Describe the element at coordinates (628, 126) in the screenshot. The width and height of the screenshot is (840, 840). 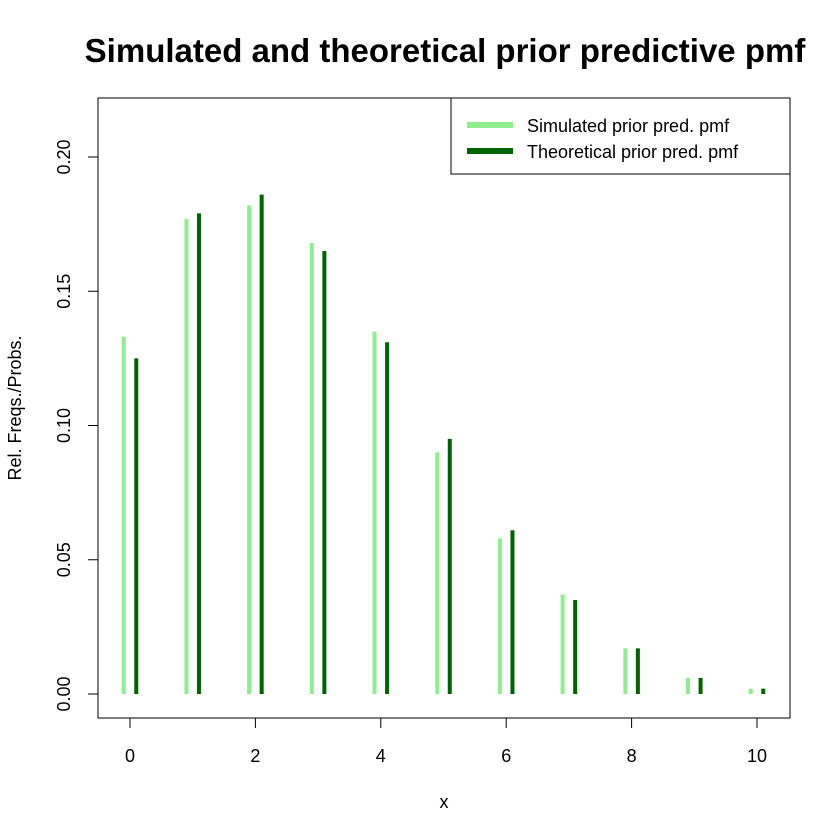
I see `legend-label-simulated: Simulated prior pred. pmf` at that location.